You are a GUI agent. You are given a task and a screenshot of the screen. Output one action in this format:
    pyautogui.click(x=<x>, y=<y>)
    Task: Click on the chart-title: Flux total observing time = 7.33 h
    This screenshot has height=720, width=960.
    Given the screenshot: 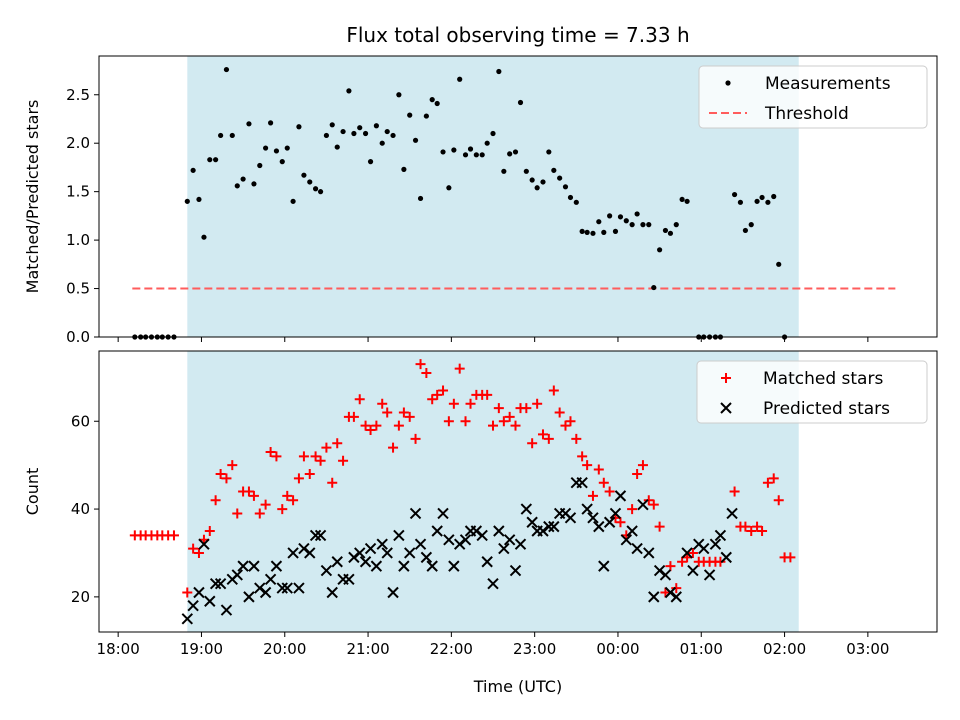 What is the action you would take?
    pyautogui.click(x=517, y=35)
    